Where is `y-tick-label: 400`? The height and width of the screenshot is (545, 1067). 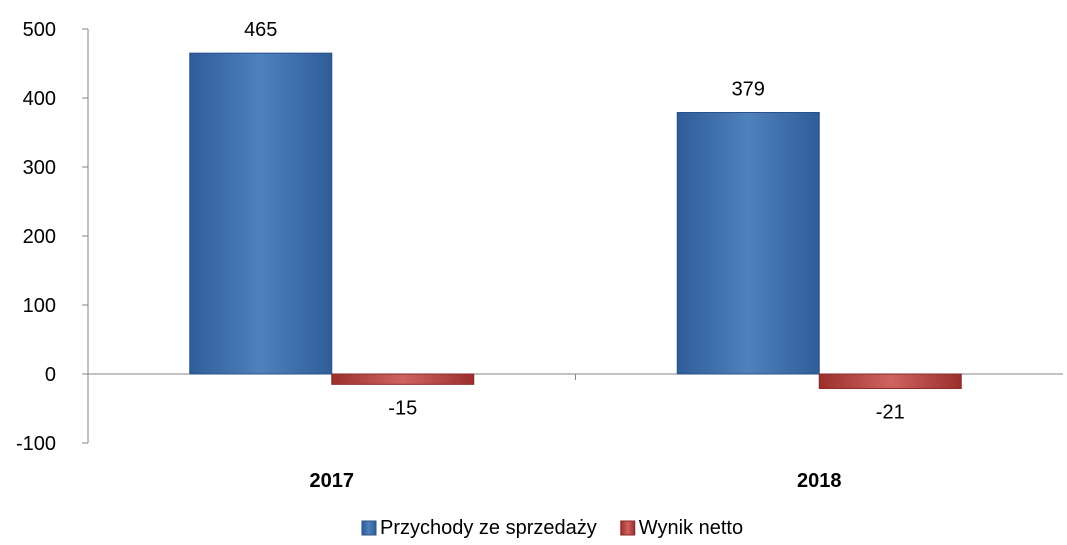
y-tick-label: 400 is located at coordinates (39, 99).